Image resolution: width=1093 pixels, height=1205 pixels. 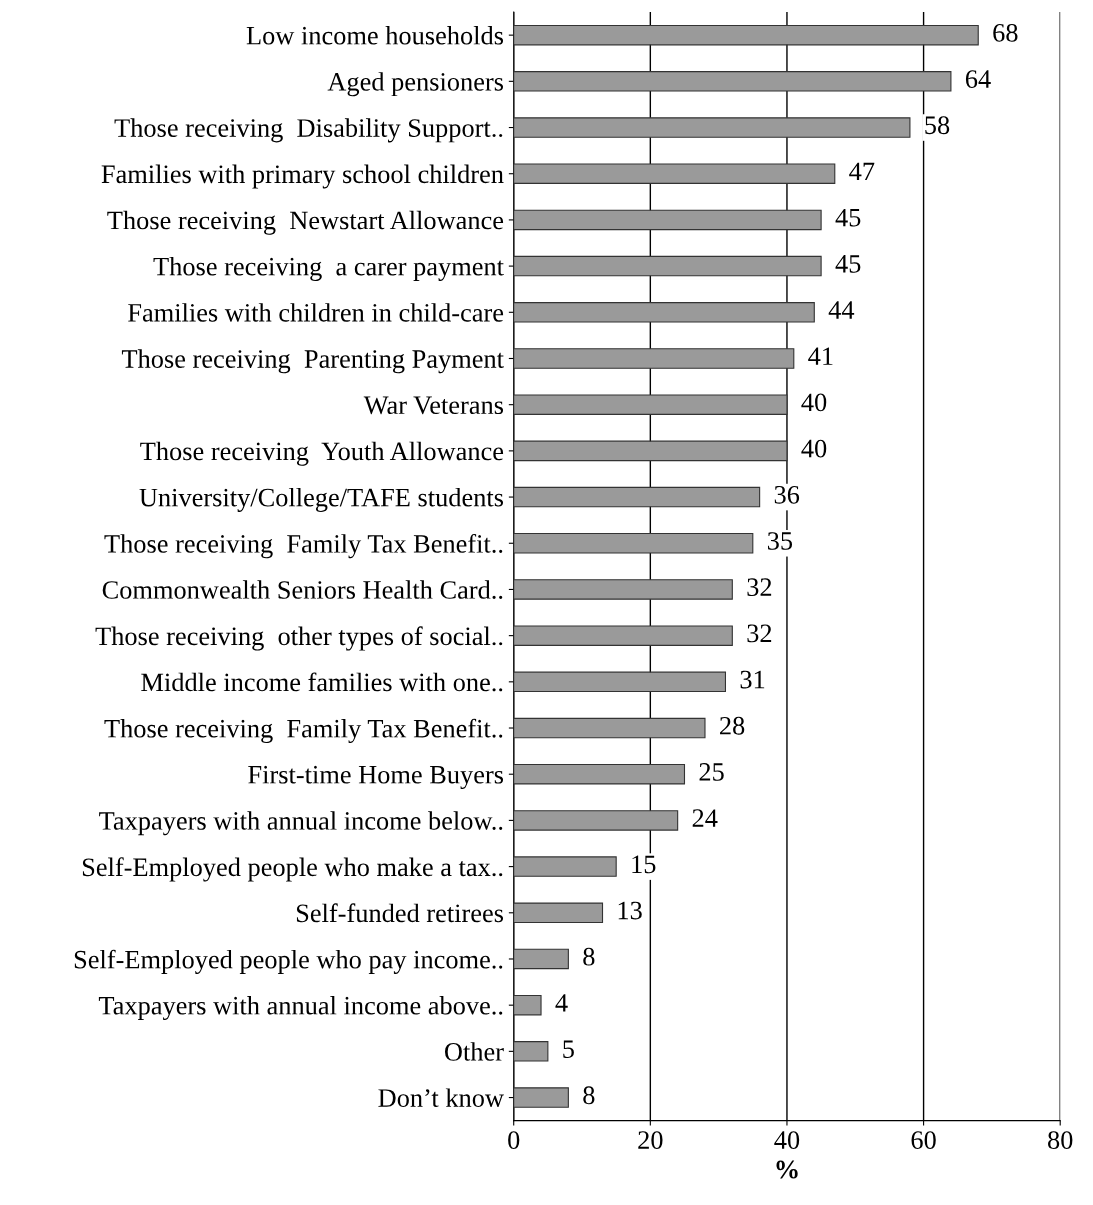 What do you see at coordinates (433, 405) in the screenshot?
I see `y-tick-label: War Veterans` at bounding box center [433, 405].